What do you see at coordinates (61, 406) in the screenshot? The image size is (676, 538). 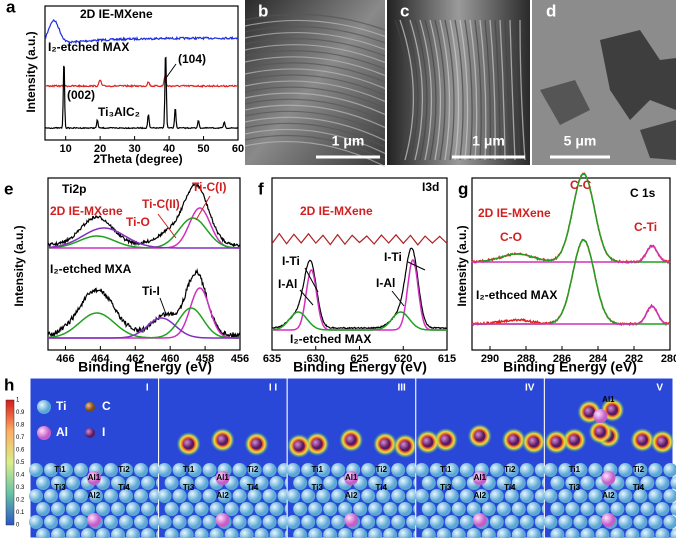 I see `label: Ti` at bounding box center [61, 406].